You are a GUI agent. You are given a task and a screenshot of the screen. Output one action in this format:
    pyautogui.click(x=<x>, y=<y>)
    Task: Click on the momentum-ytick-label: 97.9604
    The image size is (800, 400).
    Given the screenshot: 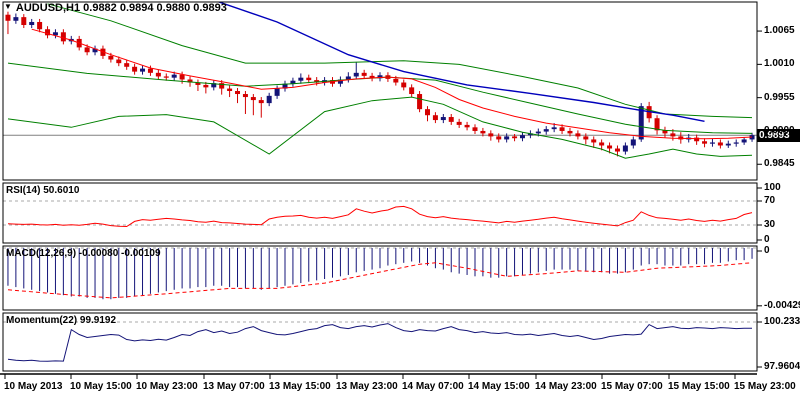 What is the action you would take?
    pyautogui.click(x=782, y=366)
    